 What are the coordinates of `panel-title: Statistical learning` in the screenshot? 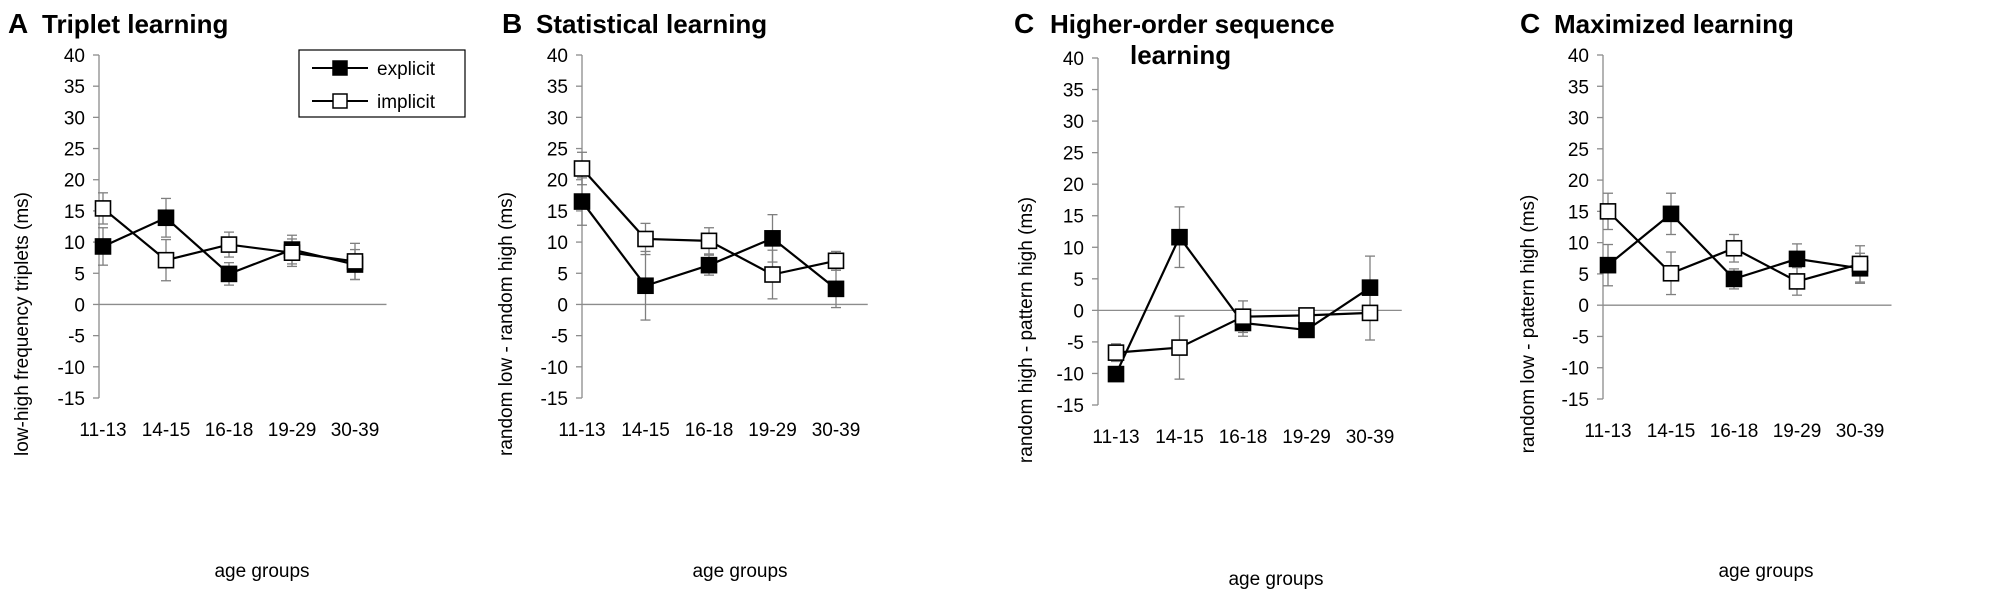 It's located at (651, 24).